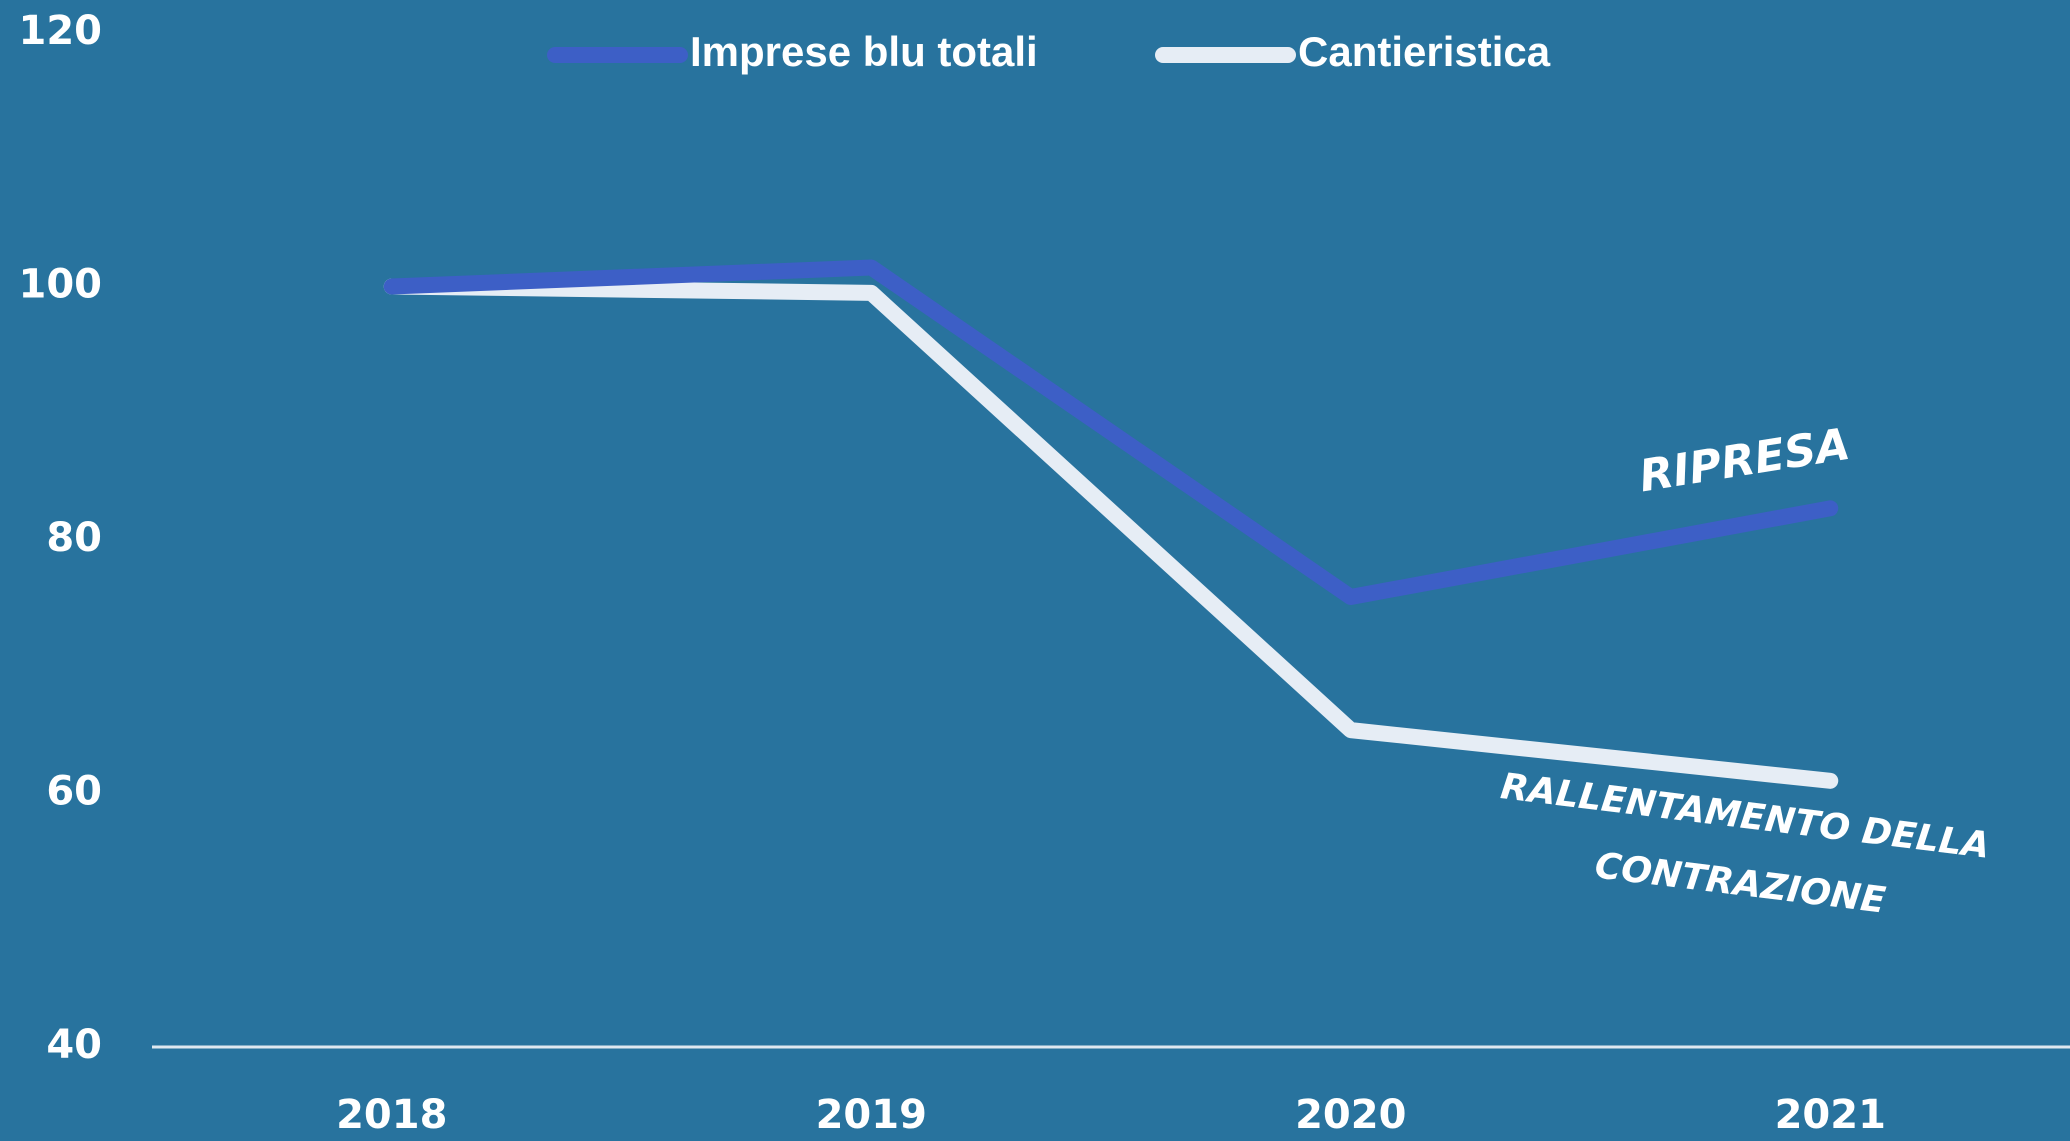 This screenshot has height=1141, width=2070. What do you see at coordinates (74, 1045) in the screenshot?
I see `y-tick-label: 40` at bounding box center [74, 1045].